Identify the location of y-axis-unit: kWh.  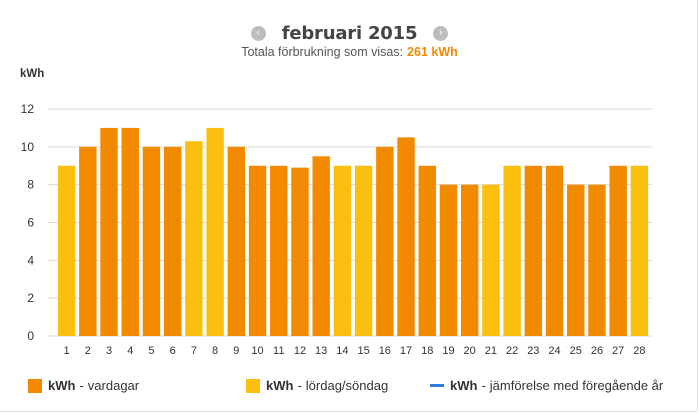
(32, 74).